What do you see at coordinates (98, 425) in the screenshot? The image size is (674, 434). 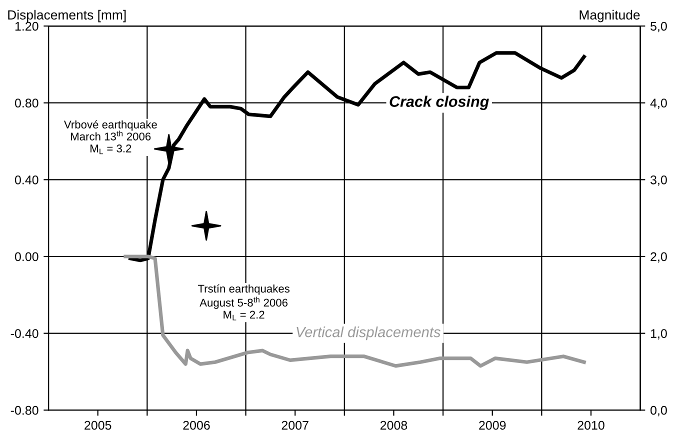 I see `x-tick-label: 2005` at bounding box center [98, 425].